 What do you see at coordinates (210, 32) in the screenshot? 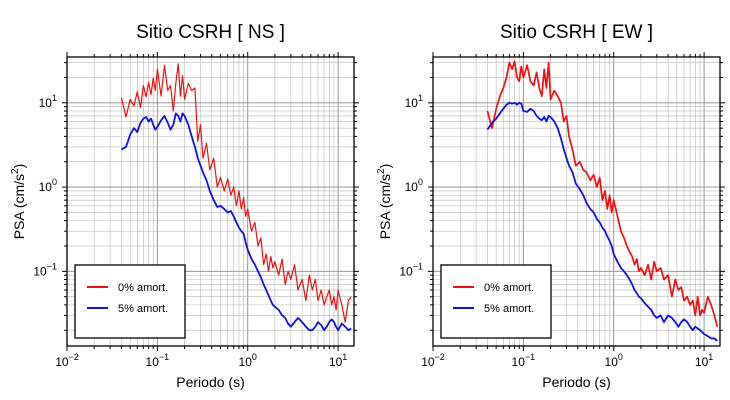
I see `chart-title: Sitio CSRH [ NS ]` at bounding box center [210, 32].